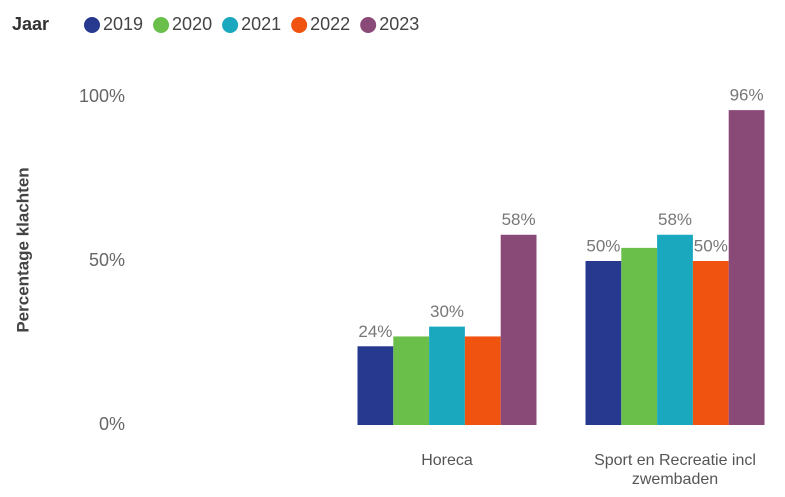  Describe the element at coordinates (447, 311) in the screenshot. I see `value-label: 30%` at that location.